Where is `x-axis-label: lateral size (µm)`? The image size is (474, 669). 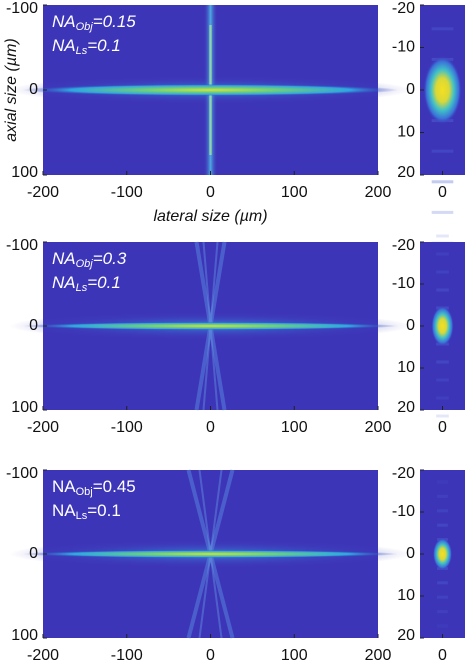
x-axis-label: lateral size (µm) is located at coordinates (210, 216).